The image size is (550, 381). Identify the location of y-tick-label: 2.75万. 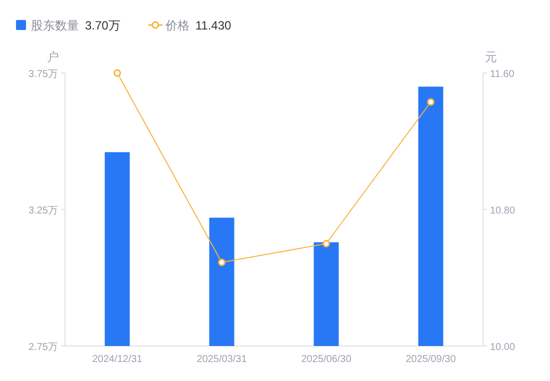
(43, 347).